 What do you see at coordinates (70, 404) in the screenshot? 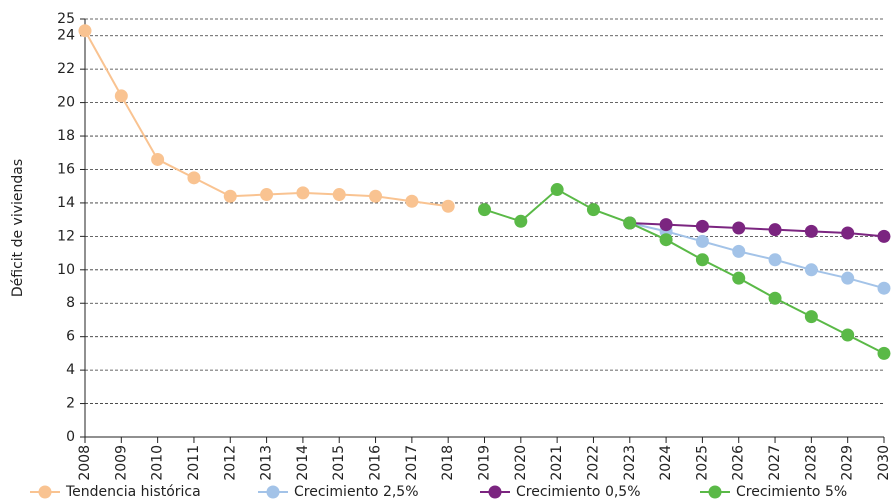
I see `y-tick-label: 2` at bounding box center [70, 404].